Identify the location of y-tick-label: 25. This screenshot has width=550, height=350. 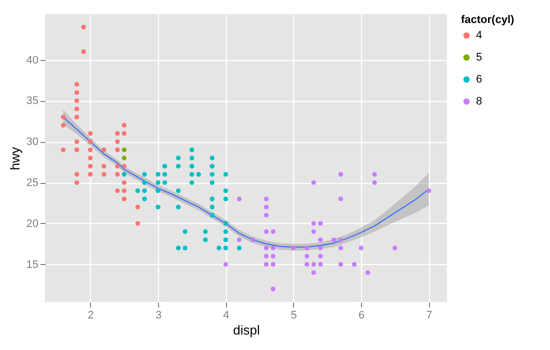
(32, 183).